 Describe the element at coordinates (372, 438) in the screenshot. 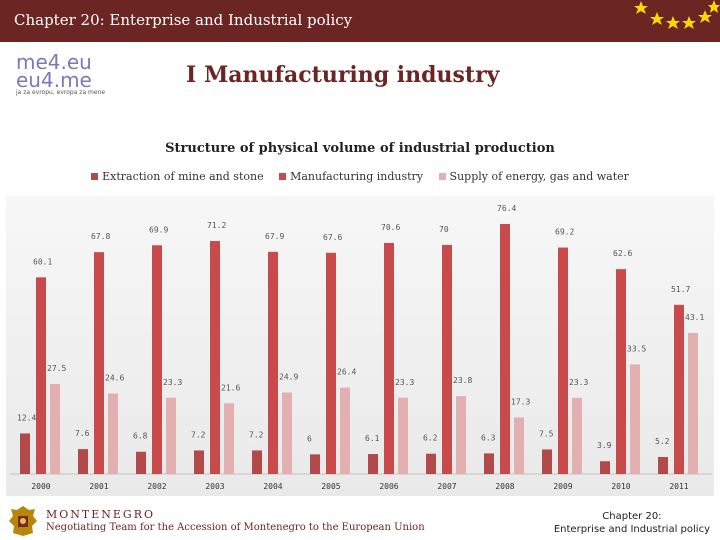

I see `data-label-mine-2006: 6.1` at that location.